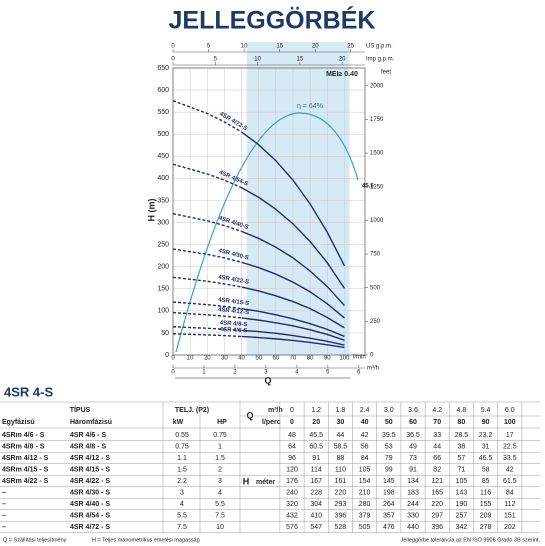 This screenshot has width=545, height=546. What do you see at coordinates (163, 267) in the screenshot?
I see `y-tick-label: 200` at bounding box center [163, 267].